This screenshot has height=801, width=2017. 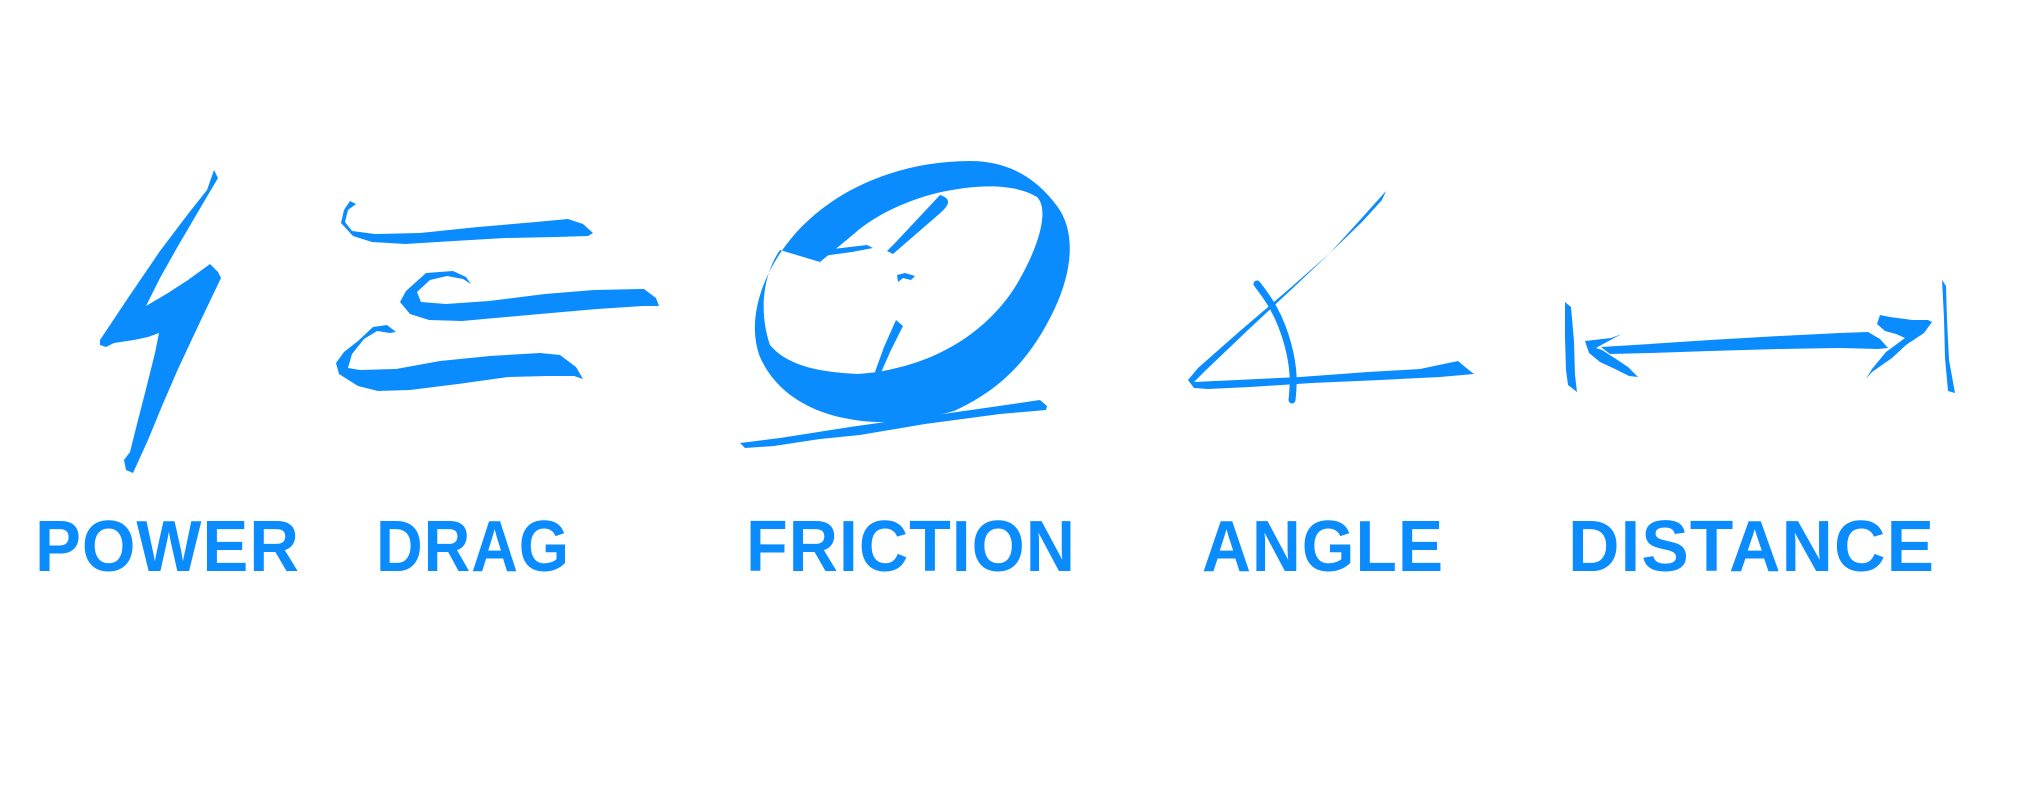 I want to click on angle-icon, so click(x=1331, y=293).